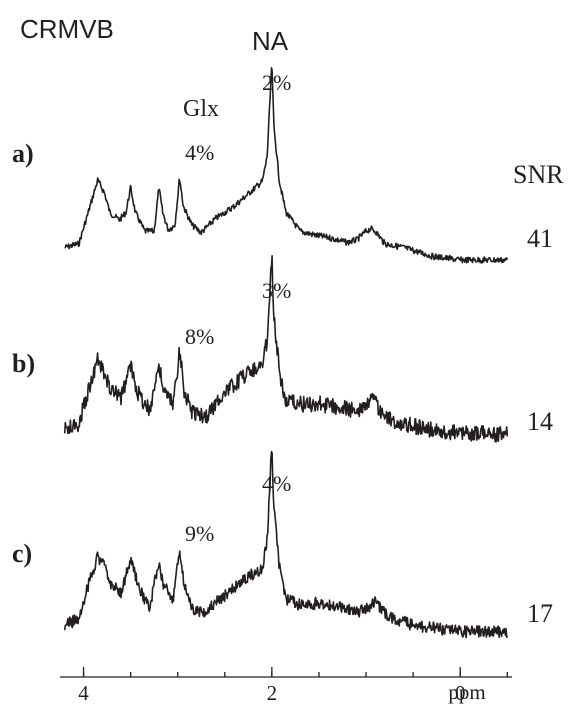 This screenshot has height=706, width=576. Describe the element at coordinates (276, 483) in the screenshot. I see `spectrum-c-na-percent: 4%` at that location.